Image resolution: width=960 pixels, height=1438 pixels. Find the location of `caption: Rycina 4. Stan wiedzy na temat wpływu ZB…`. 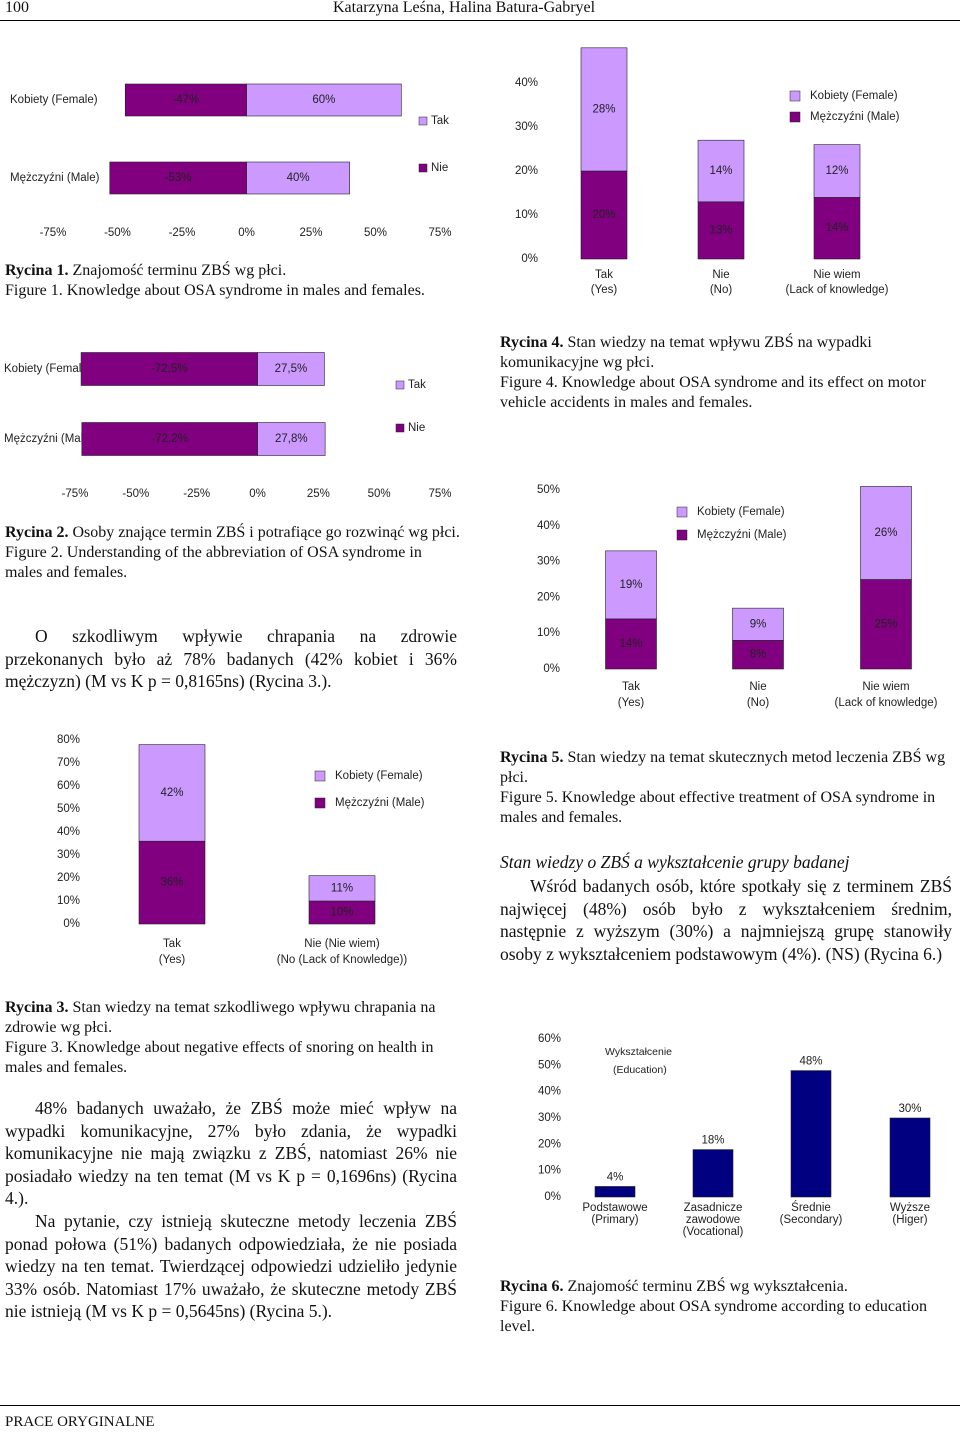

caption: Rycina 4. Stan wiedzy na temat wpływu ZB… is located at coordinates (727, 373).